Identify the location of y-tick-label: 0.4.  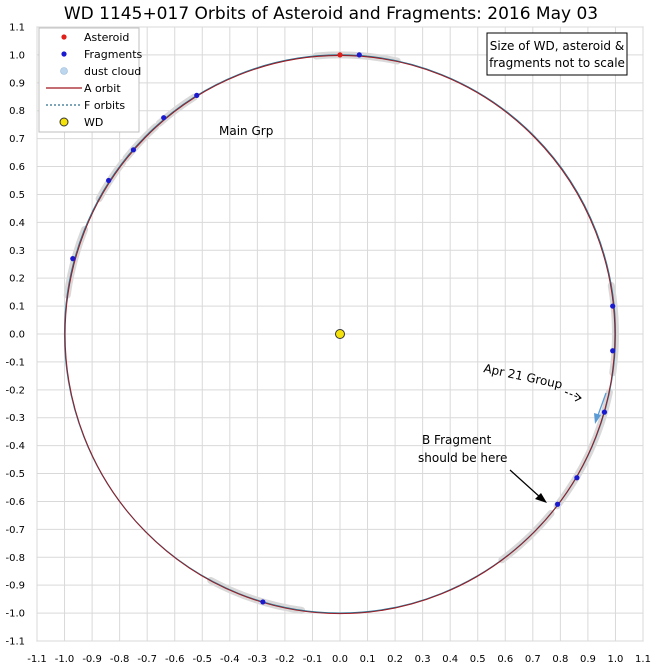
(17, 223).